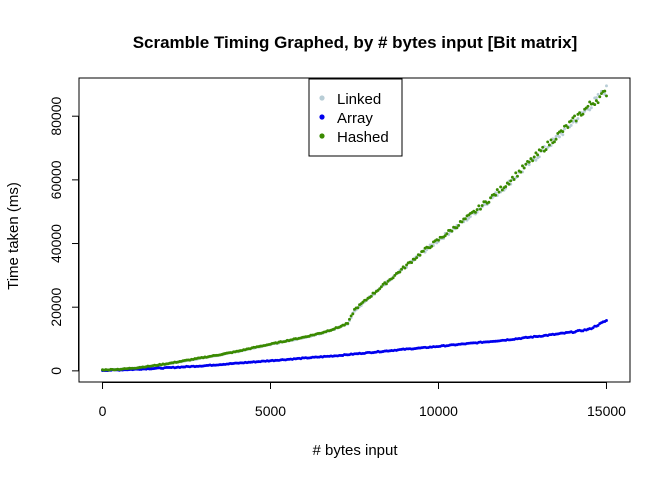 The height and width of the screenshot is (480, 672). I want to click on y-axis: 0 20000 40000 60000 80000, so click(63, 236).